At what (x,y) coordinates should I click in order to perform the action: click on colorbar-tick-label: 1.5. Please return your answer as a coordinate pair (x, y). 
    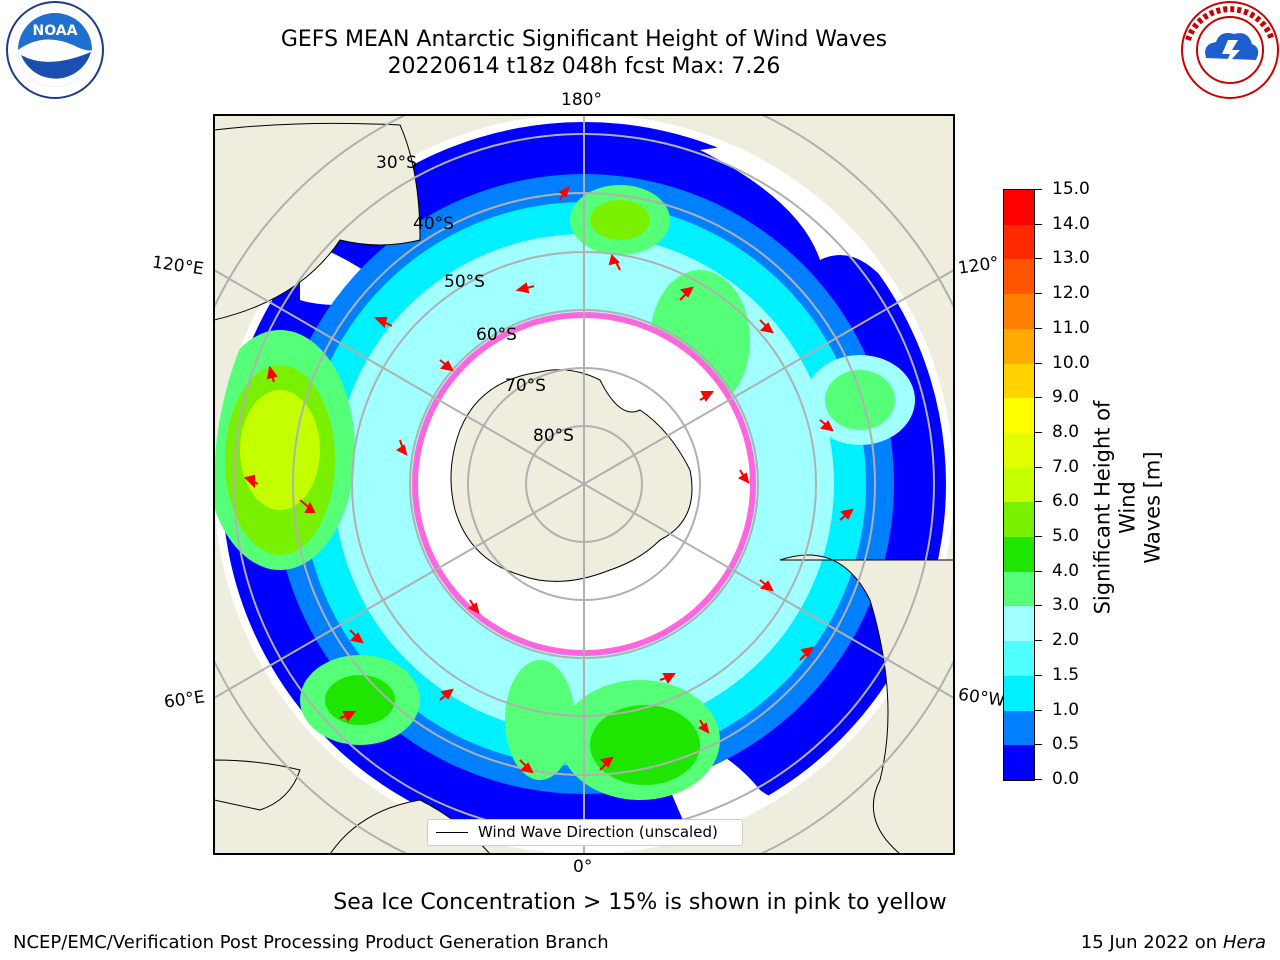
    Looking at the image, I should click on (1066, 674).